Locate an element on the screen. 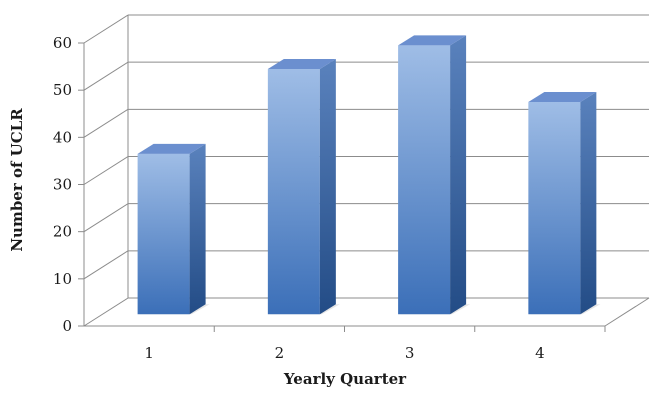 This screenshot has width=655, height=396. x-axis-title: Yearly Quarter is located at coordinates (345, 379).